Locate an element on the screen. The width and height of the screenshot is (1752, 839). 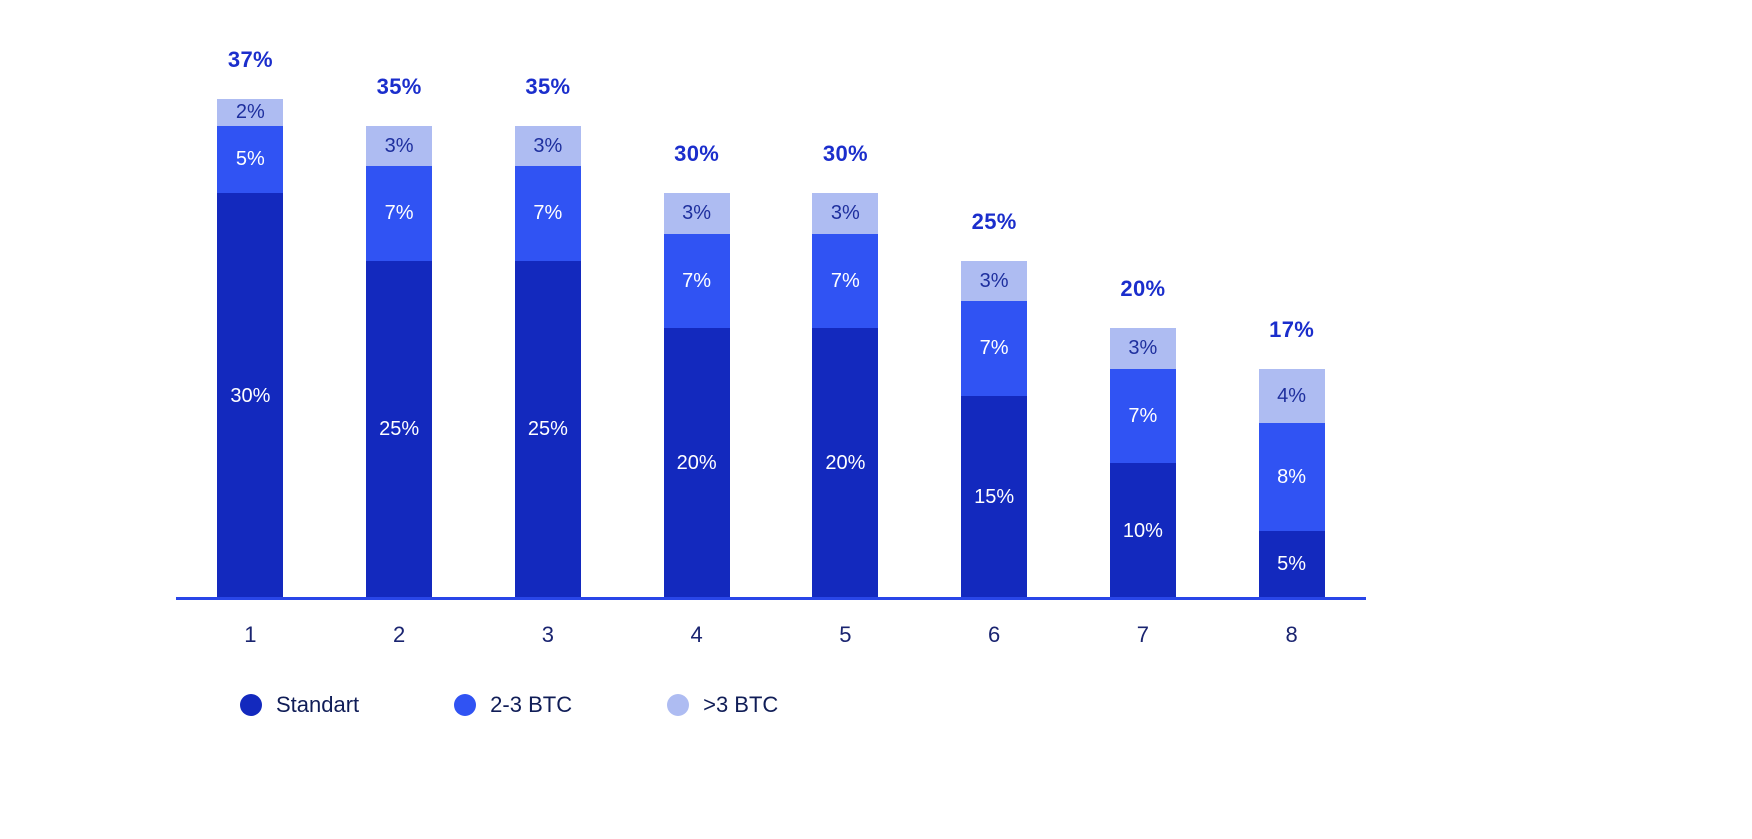
legend-item: Standart is located at coordinates (299, 705).